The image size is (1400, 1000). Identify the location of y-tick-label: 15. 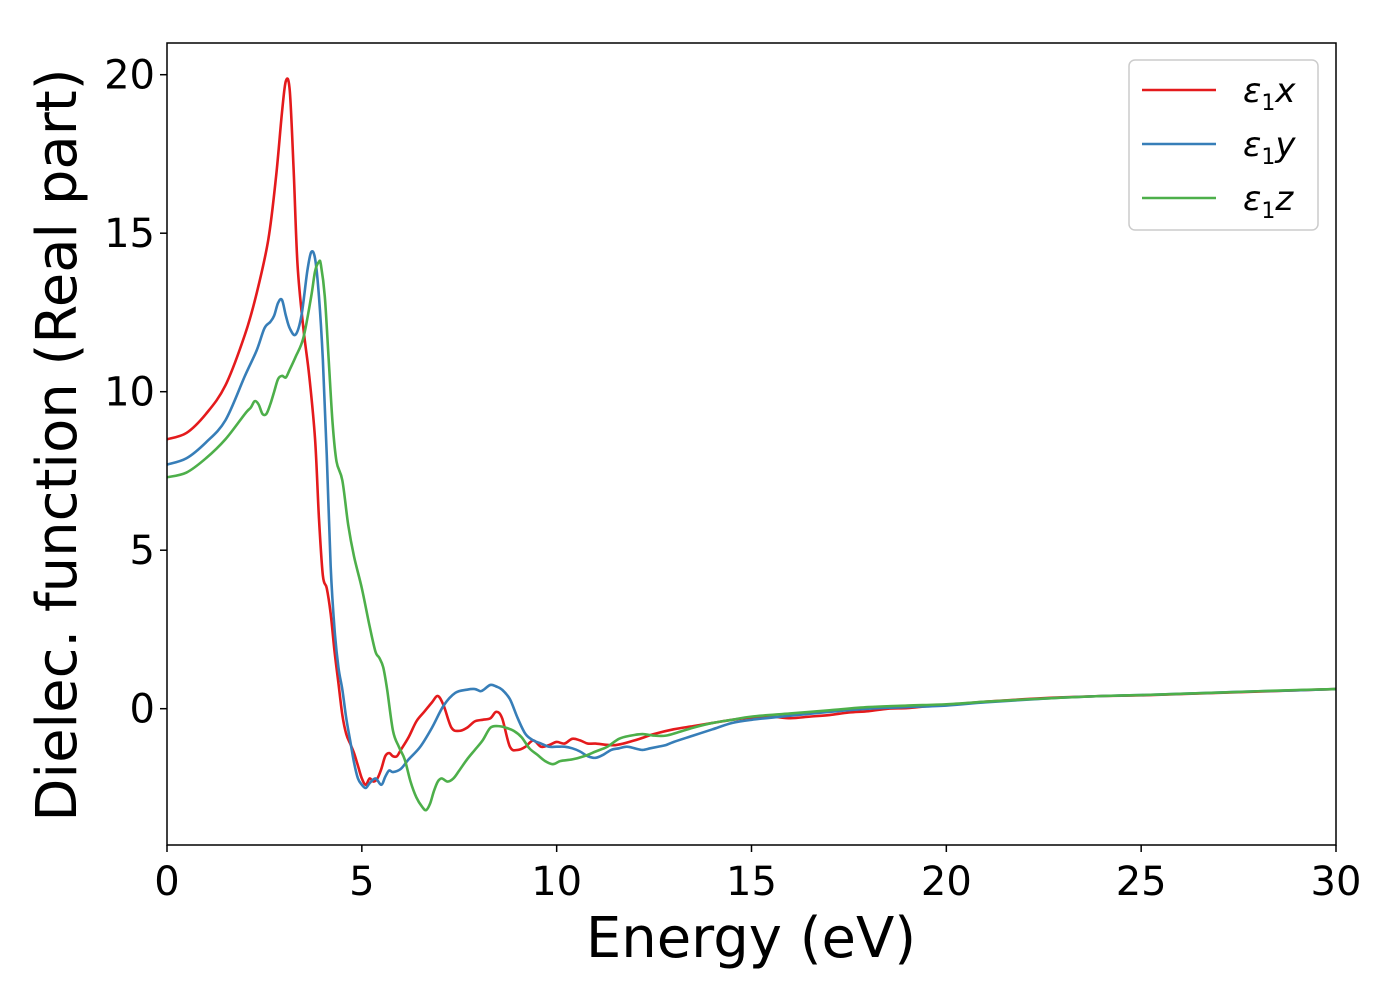
(129, 234).